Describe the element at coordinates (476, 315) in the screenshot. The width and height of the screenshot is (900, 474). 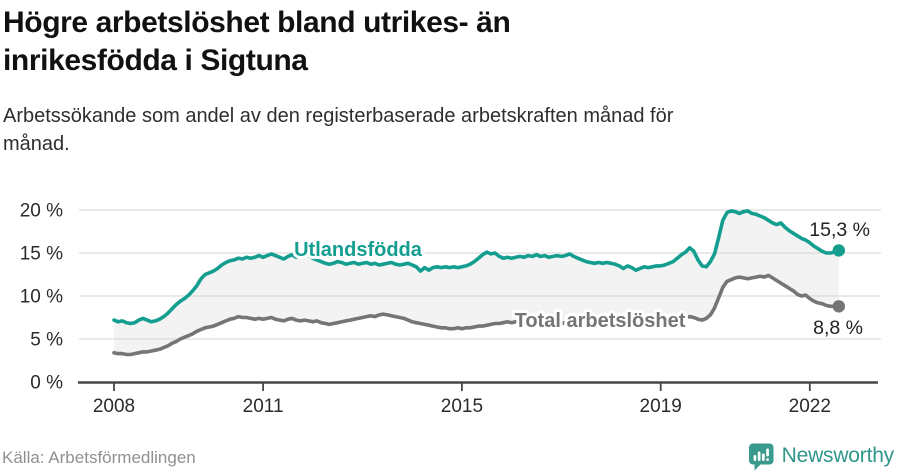
I see `series-line-total` at that location.